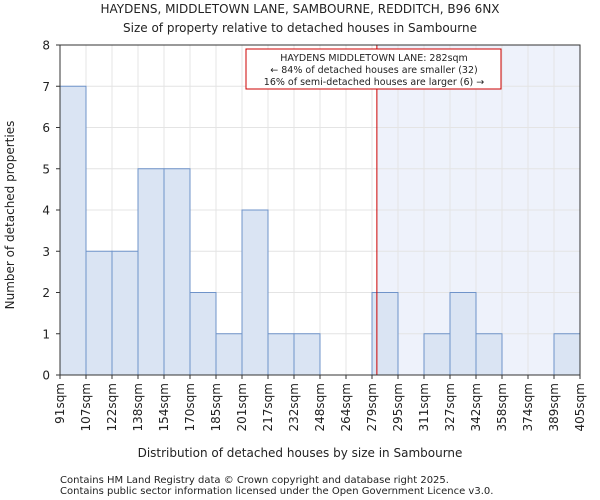 This screenshot has height=500, width=600. Describe the element at coordinates (320, 407) in the screenshot. I see `x-tick-label: 248sqm` at that location.